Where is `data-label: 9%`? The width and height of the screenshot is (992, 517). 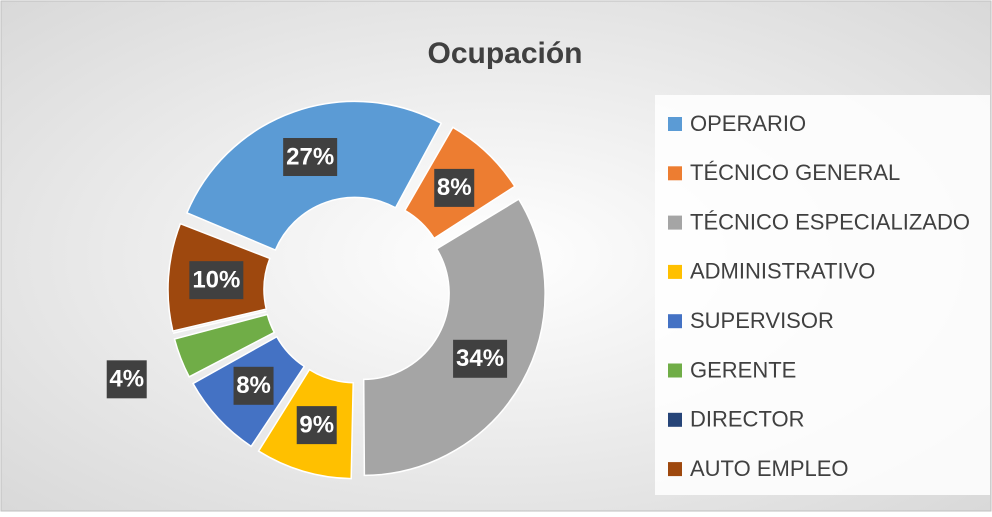
data-label: 9% is located at coordinates (316, 424).